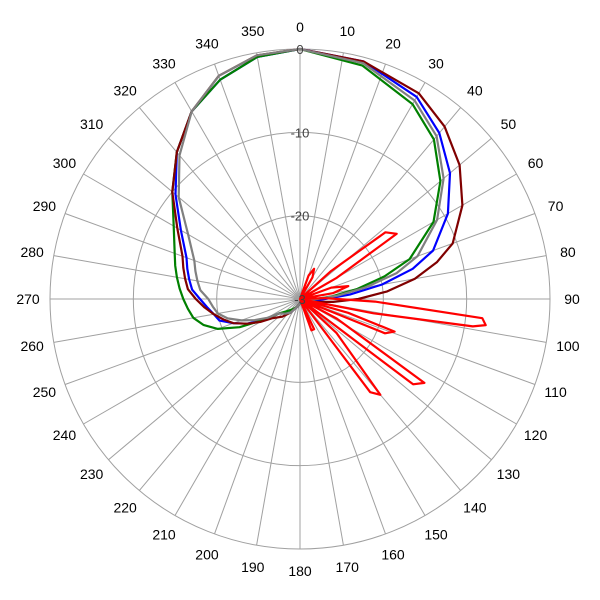 The width and height of the screenshot is (600, 600). I want to click on angle-tick-label-300: 300, so click(65, 163).